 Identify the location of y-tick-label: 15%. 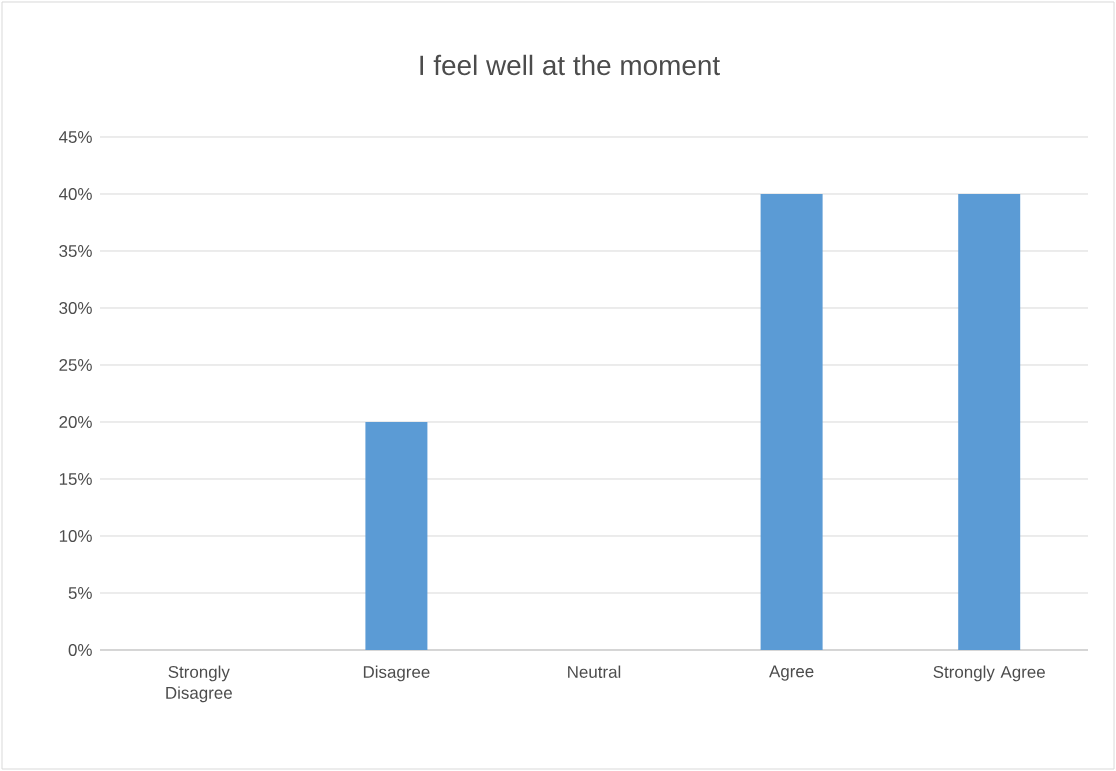
(75, 479).